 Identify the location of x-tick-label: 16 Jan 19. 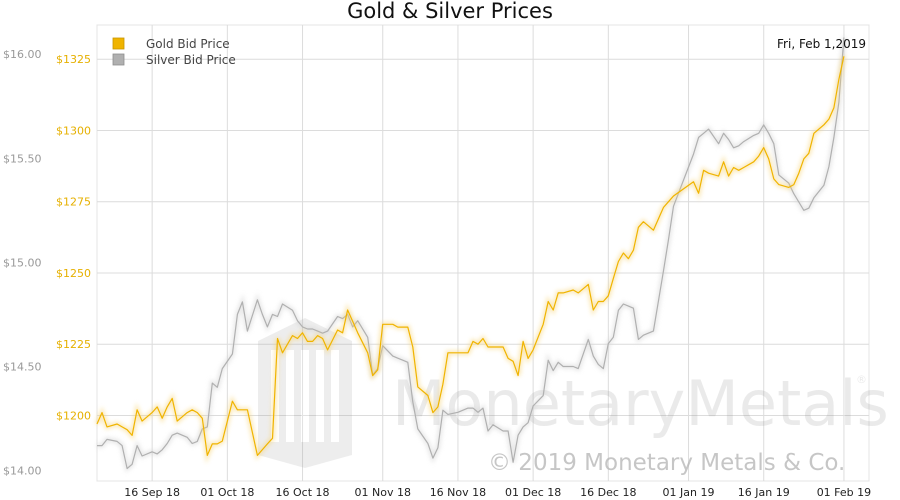
(764, 492).